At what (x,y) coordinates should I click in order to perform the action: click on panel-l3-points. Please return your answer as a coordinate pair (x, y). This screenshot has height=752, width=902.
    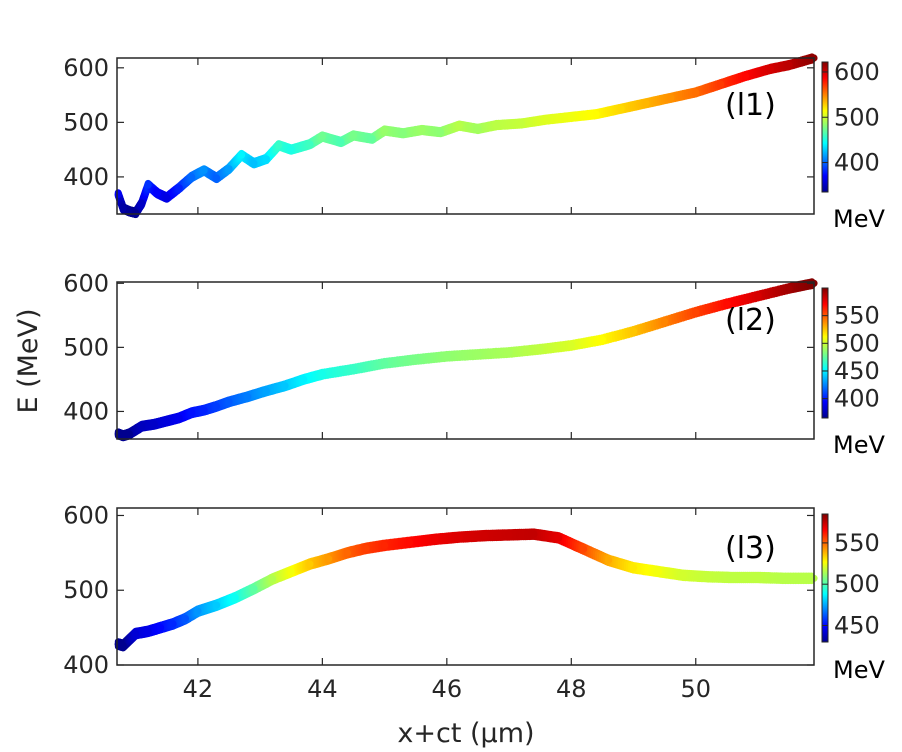
    Looking at the image, I should click on (466, 590).